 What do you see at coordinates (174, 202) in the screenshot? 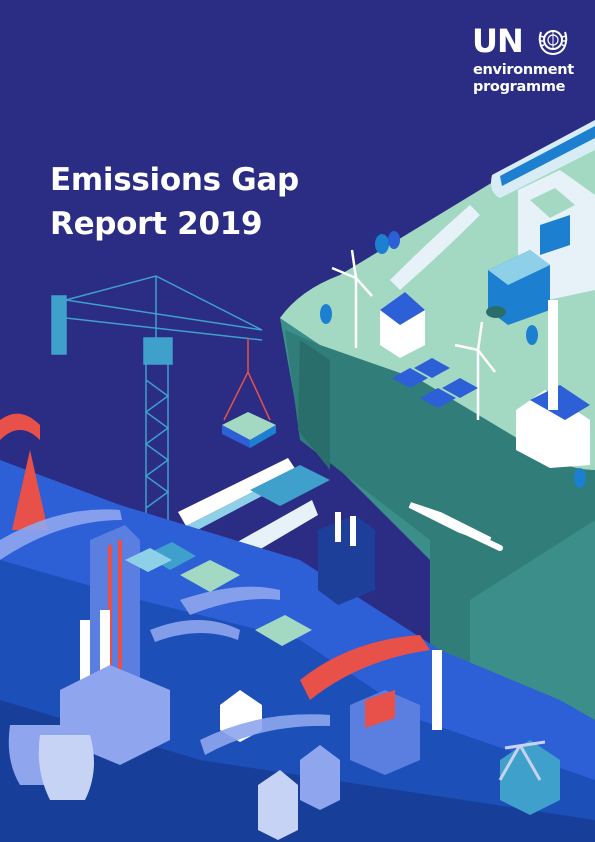
I see `report-title: Emissions Gap Report 2019` at bounding box center [174, 202].